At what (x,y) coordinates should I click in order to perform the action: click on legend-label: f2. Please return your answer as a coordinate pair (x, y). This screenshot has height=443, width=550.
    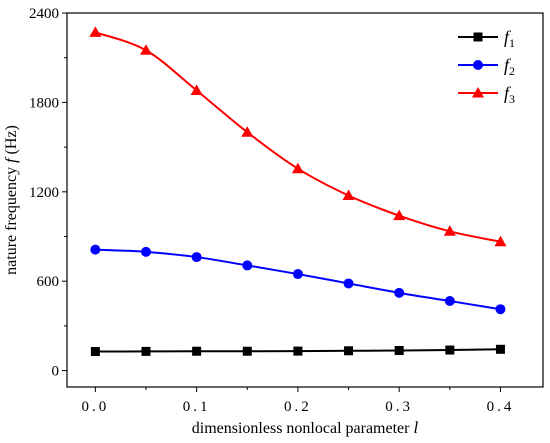
    Looking at the image, I should click on (509, 66).